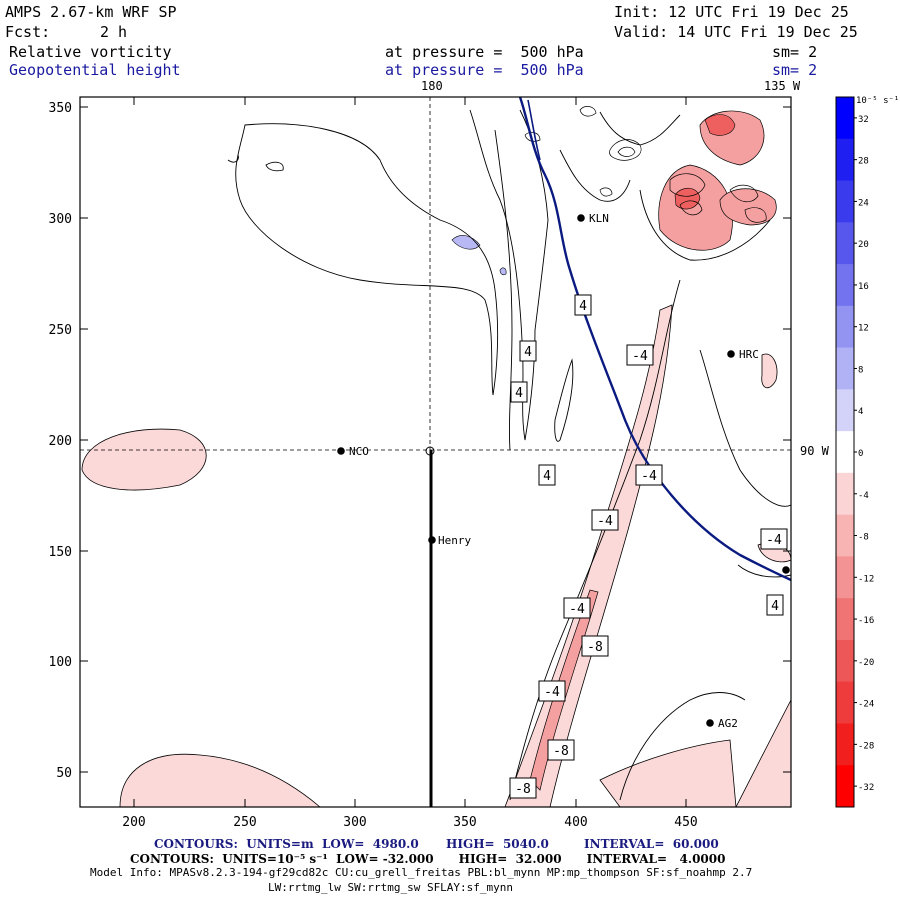  Describe the element at coordinates (866, 788) in the screenshot. I see `colorbar-level-label: -32` at that location.